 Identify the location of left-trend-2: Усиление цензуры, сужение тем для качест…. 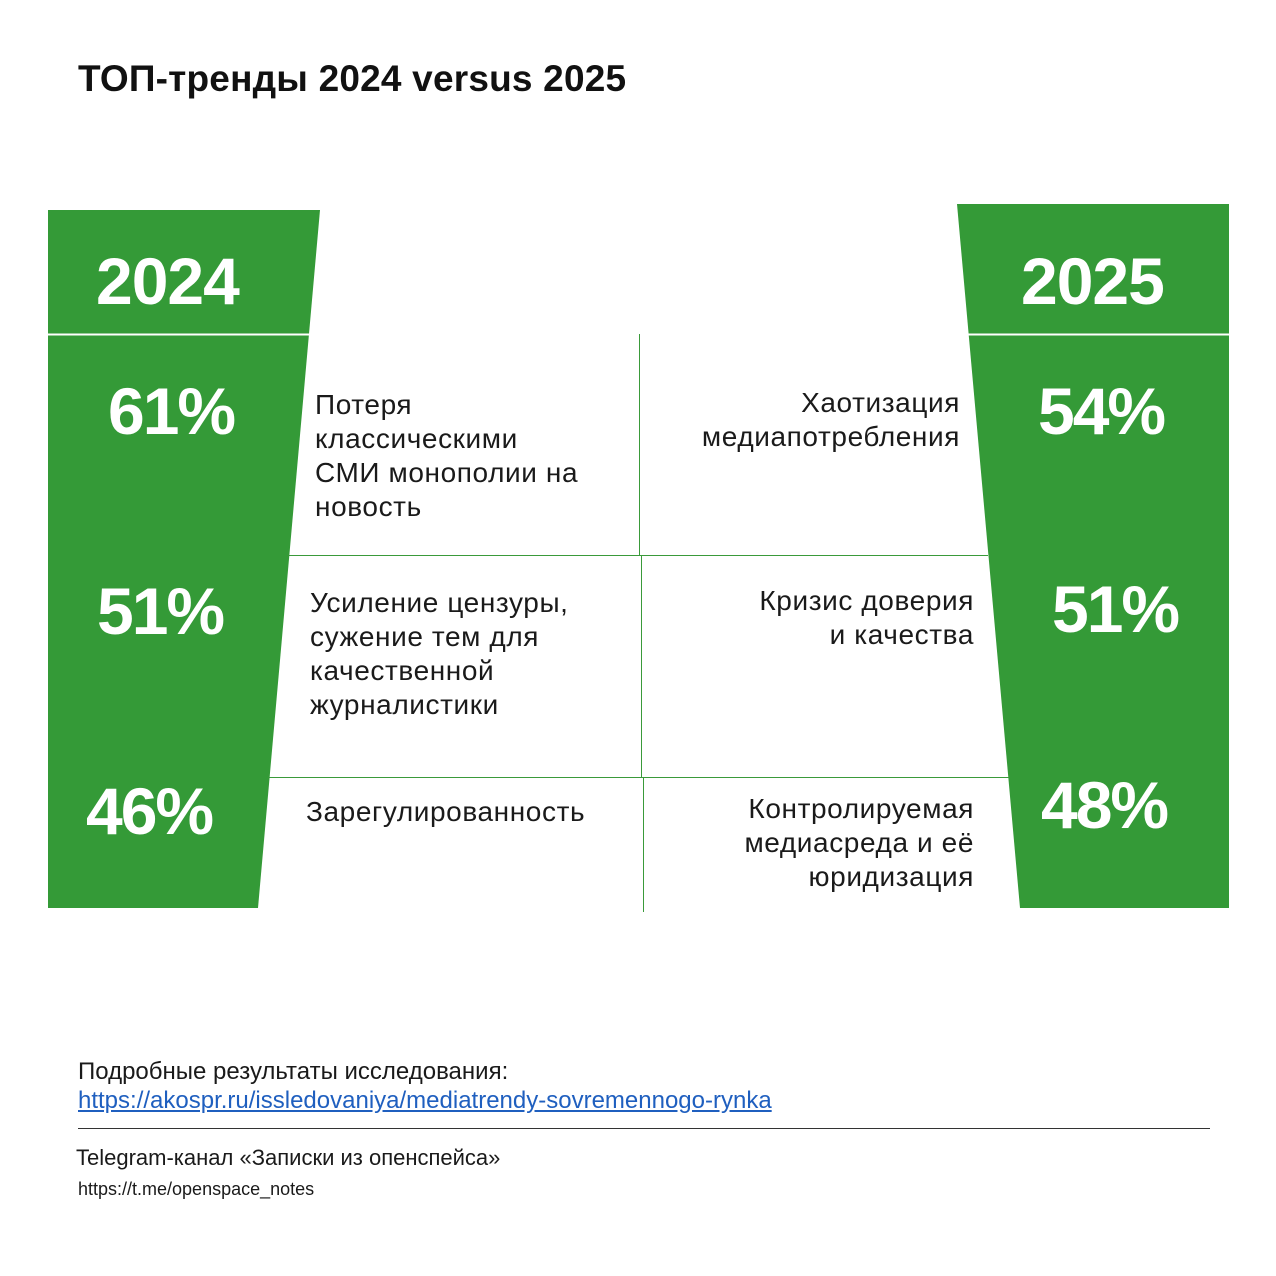
(439, 653).